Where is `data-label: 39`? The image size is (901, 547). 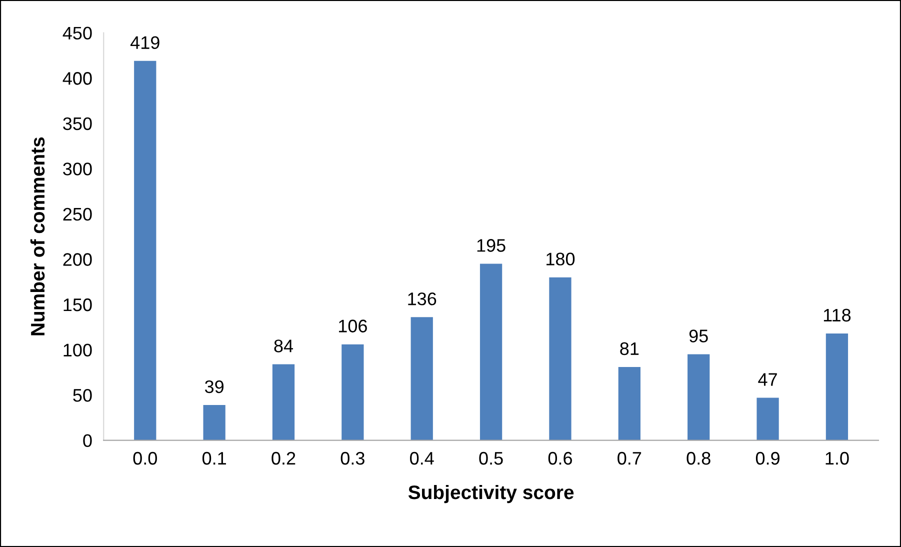
data-label: 39 is located at coordinates (214, 387).